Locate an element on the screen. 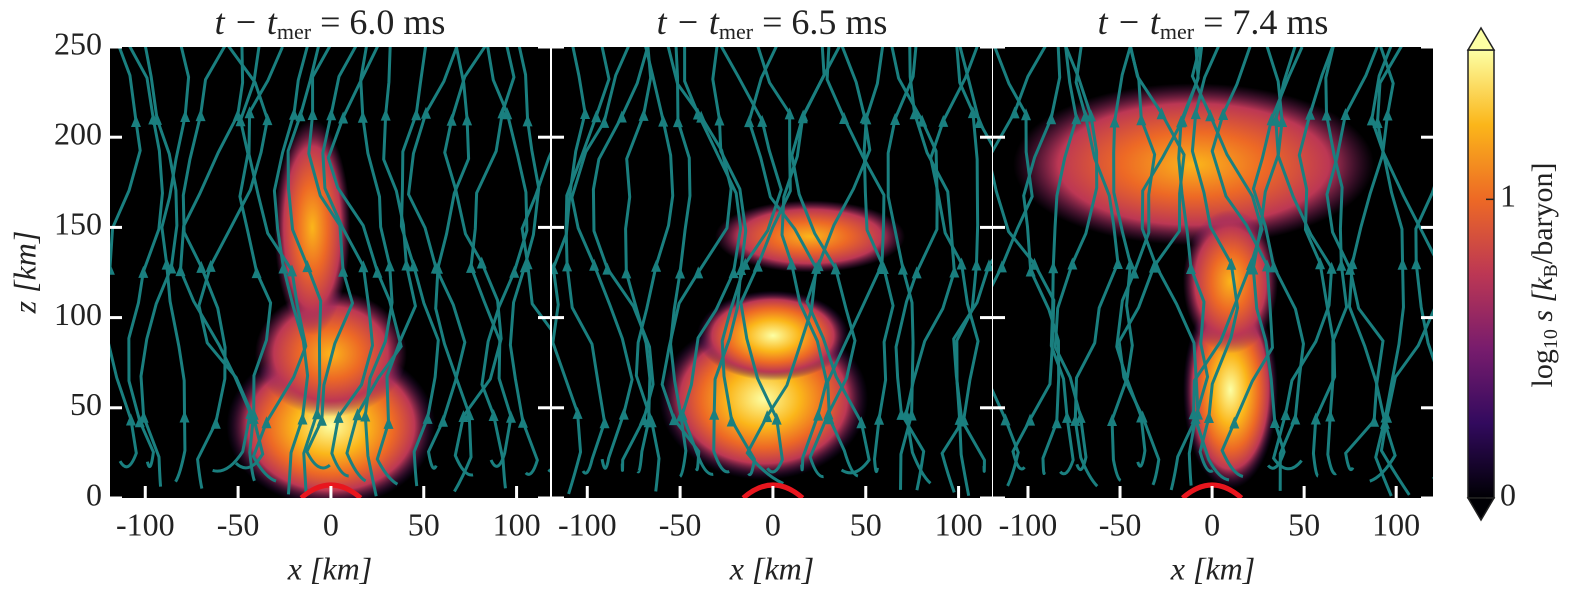  y-axis-label: z [km] is located at coordinates (24, 273).